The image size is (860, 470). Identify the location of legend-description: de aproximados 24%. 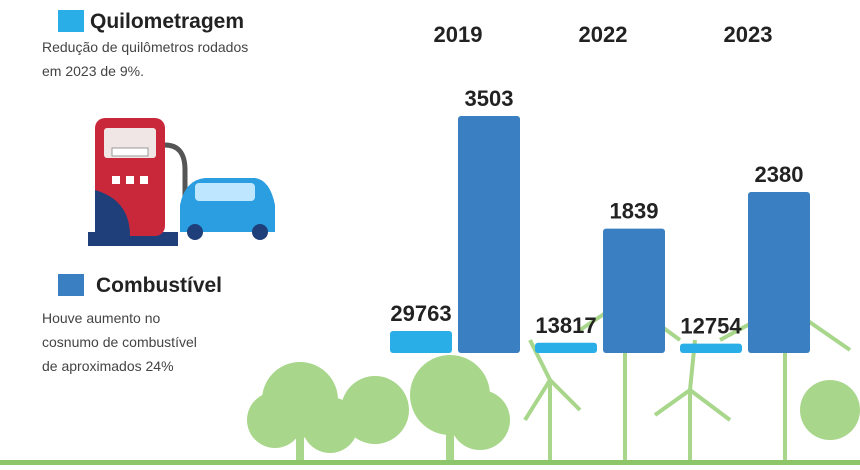
(108, 366).